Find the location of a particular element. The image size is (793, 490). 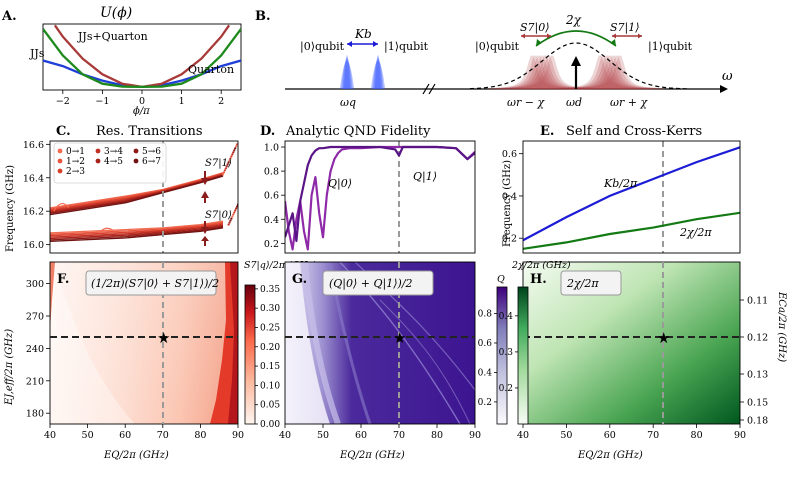

h-colorbar-title: 2χ/2π (GHz) is located at coordinates (541, 265).